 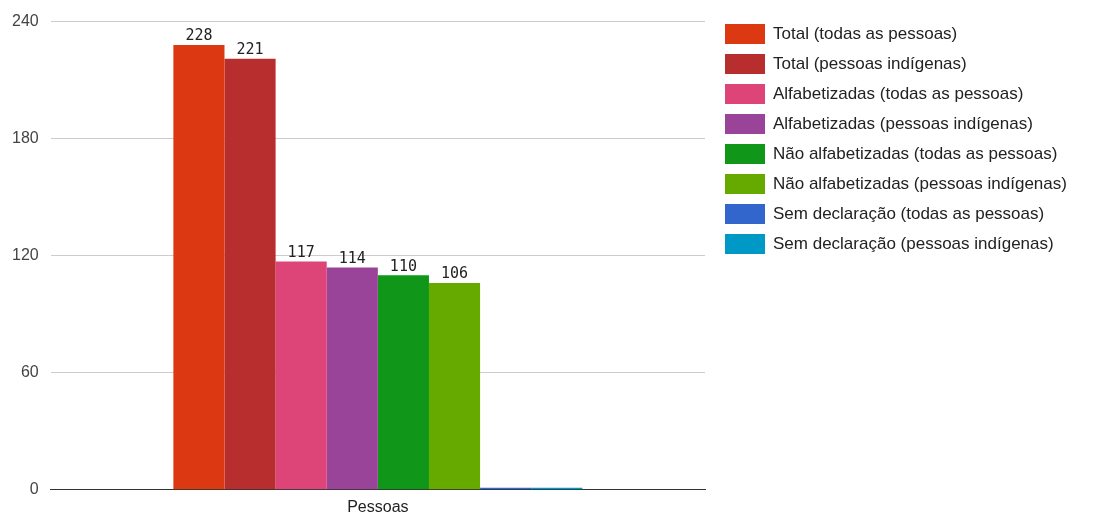 What do you see at coordinates (25, 255) in the screenshot?
I see `y-tick-label: 120` at bounding box center [25, 255].